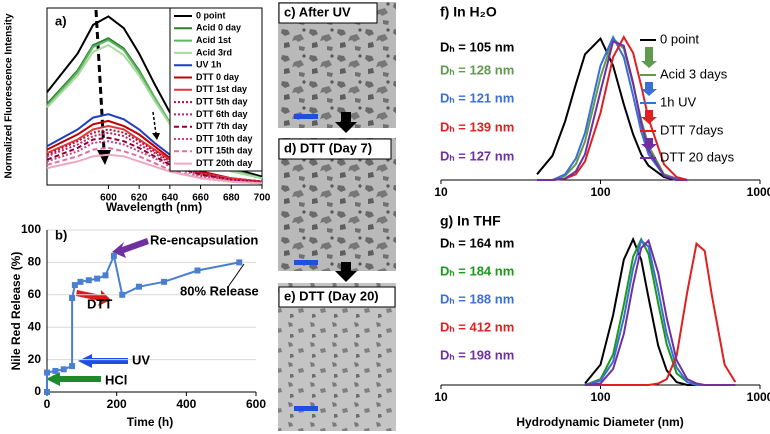 The image size is (770, 434). What do you see at coordinates (170, 198) in the screenshot?
I see `x-tick-label: 640` at bounding box center [170, 198].